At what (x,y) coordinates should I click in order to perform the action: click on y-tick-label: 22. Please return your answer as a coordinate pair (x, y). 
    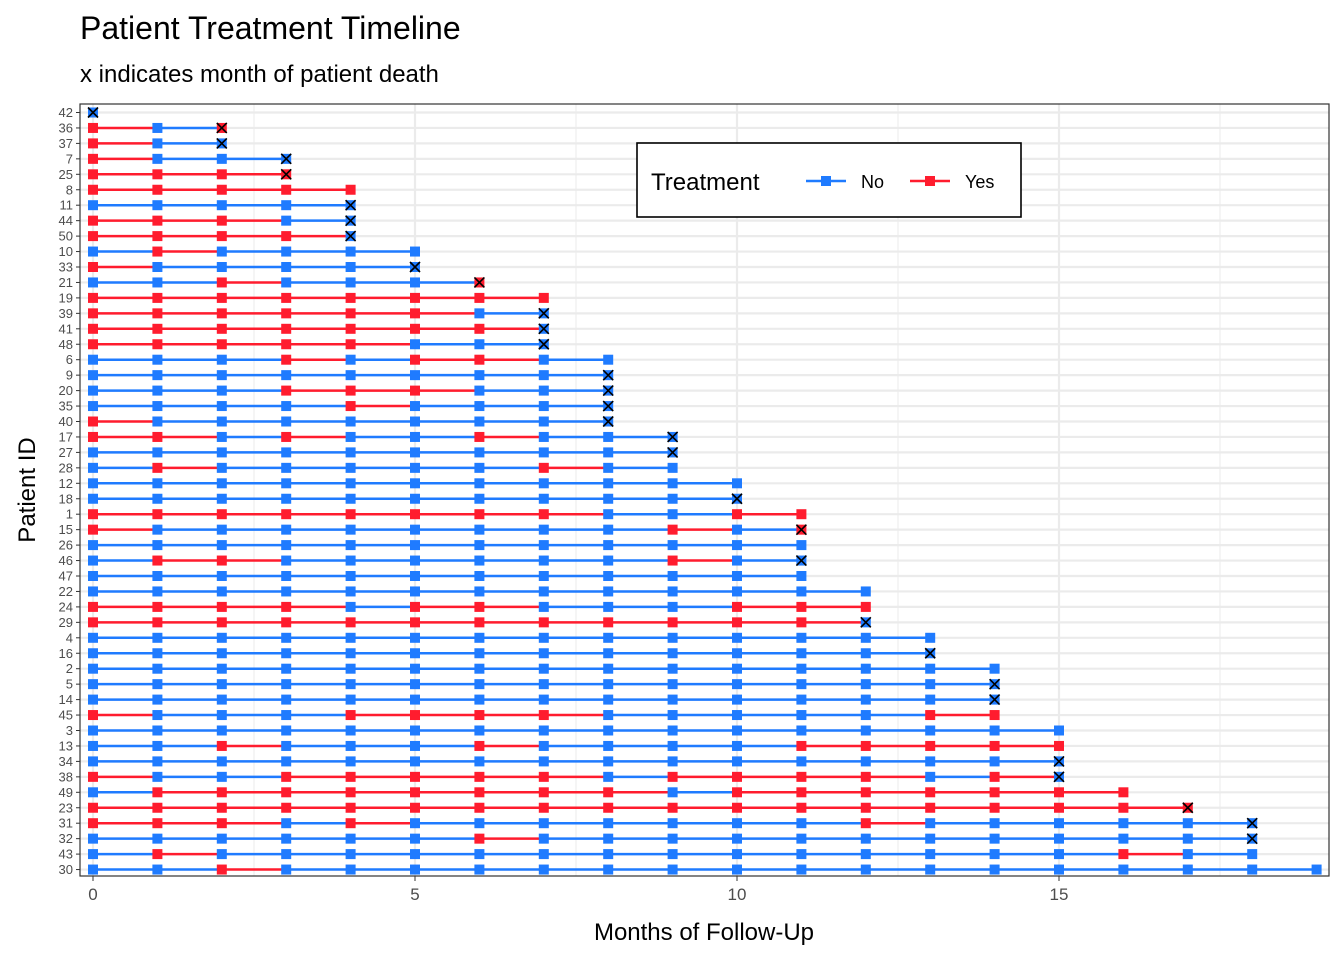
    Looking at the image, I should click on (66, 591).